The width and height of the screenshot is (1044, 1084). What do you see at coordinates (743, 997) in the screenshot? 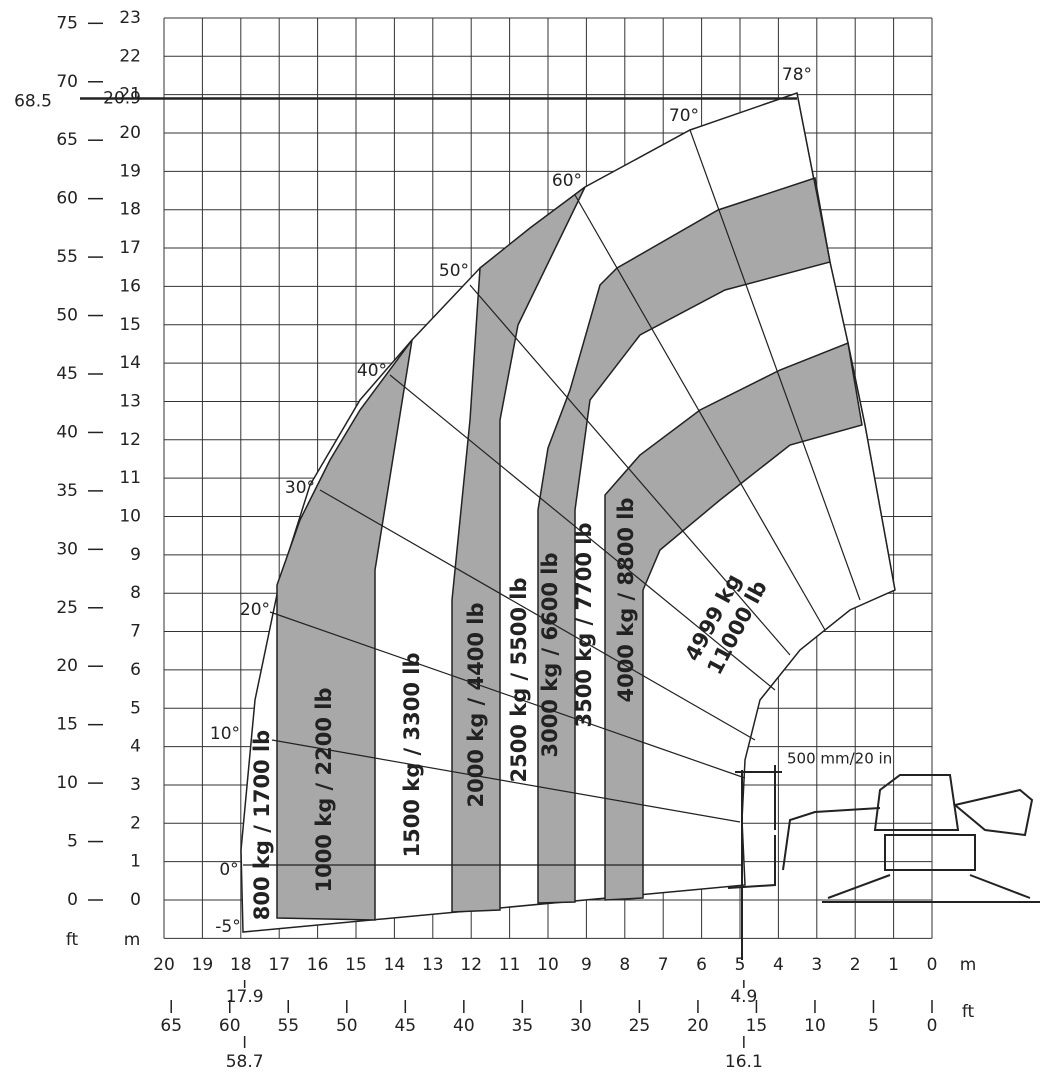
I see `reach-m: 4.9` at bounding box center [743, 997].